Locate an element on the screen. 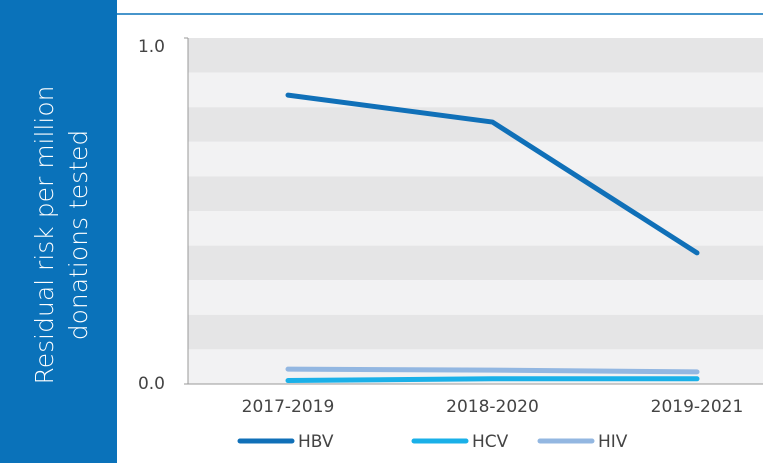 The height and width of the screenshot is (463, 763). x-tick-label: 2017-2019 is located at coordinates (288, 407).